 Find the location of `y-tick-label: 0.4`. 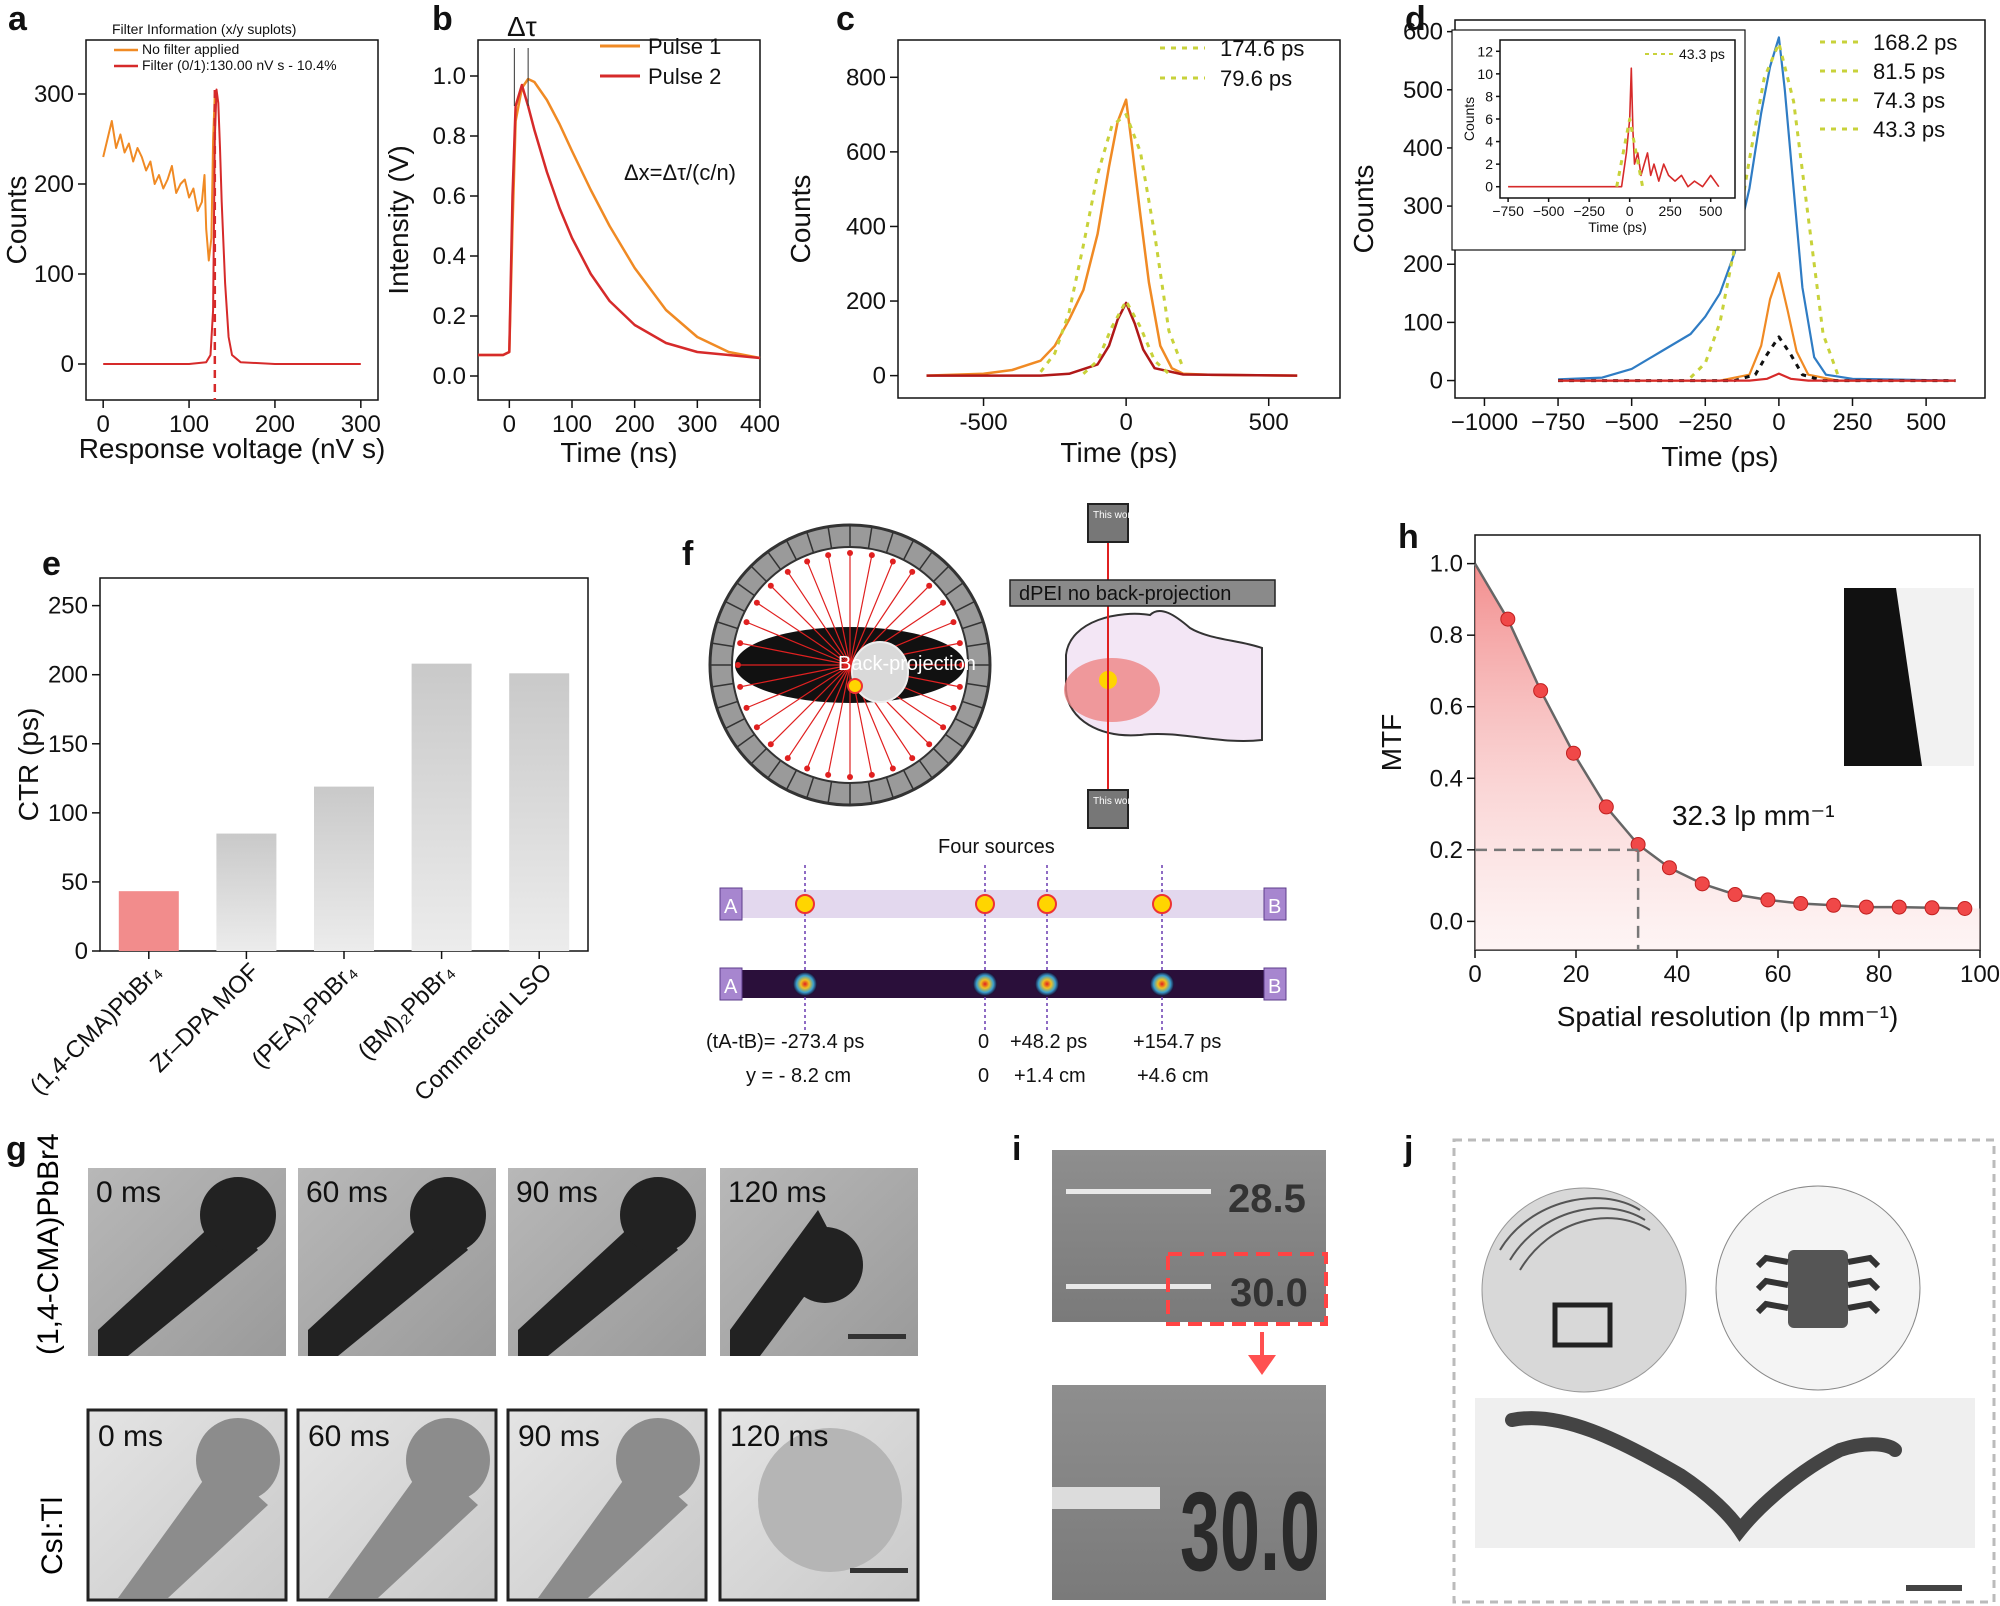

y-tick-label: 0.4 is located at coordinates (1446, 778).